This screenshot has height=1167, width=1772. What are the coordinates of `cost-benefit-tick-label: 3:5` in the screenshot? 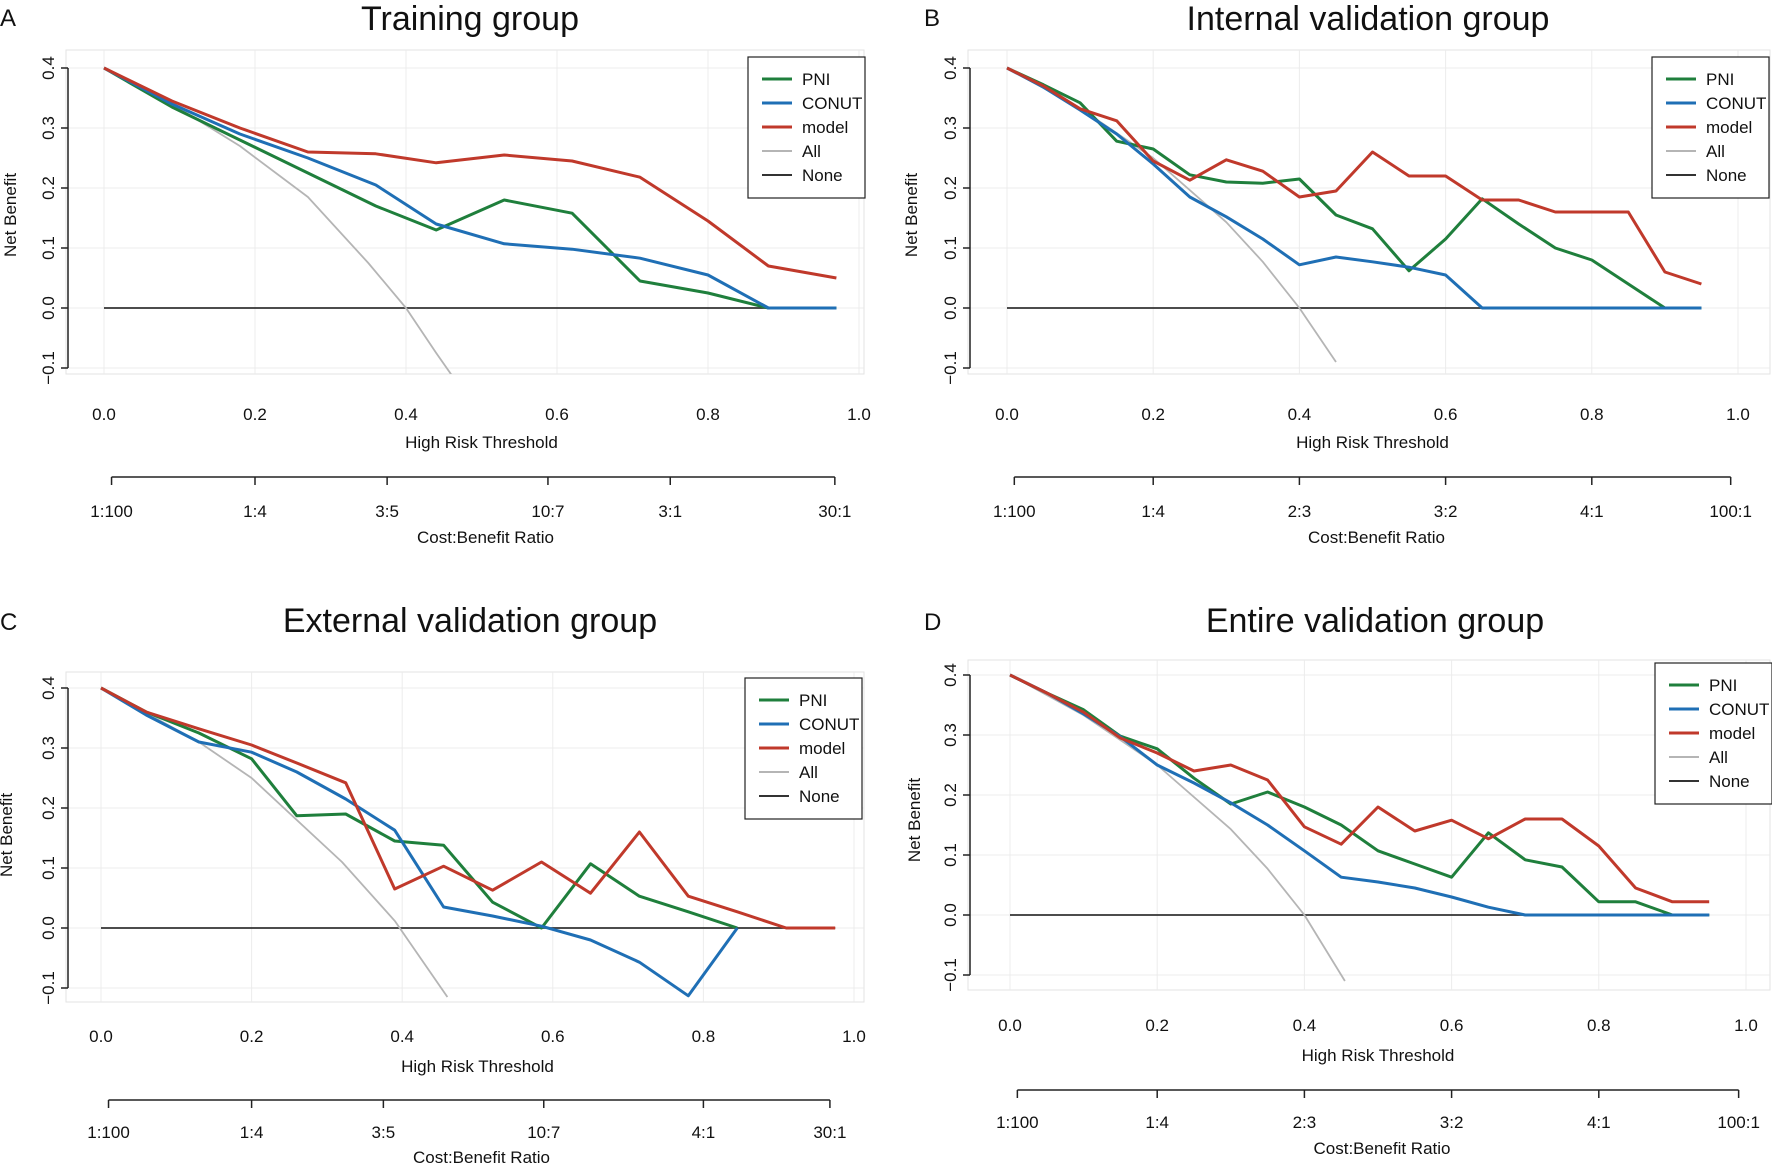 It's located at (387, 511).